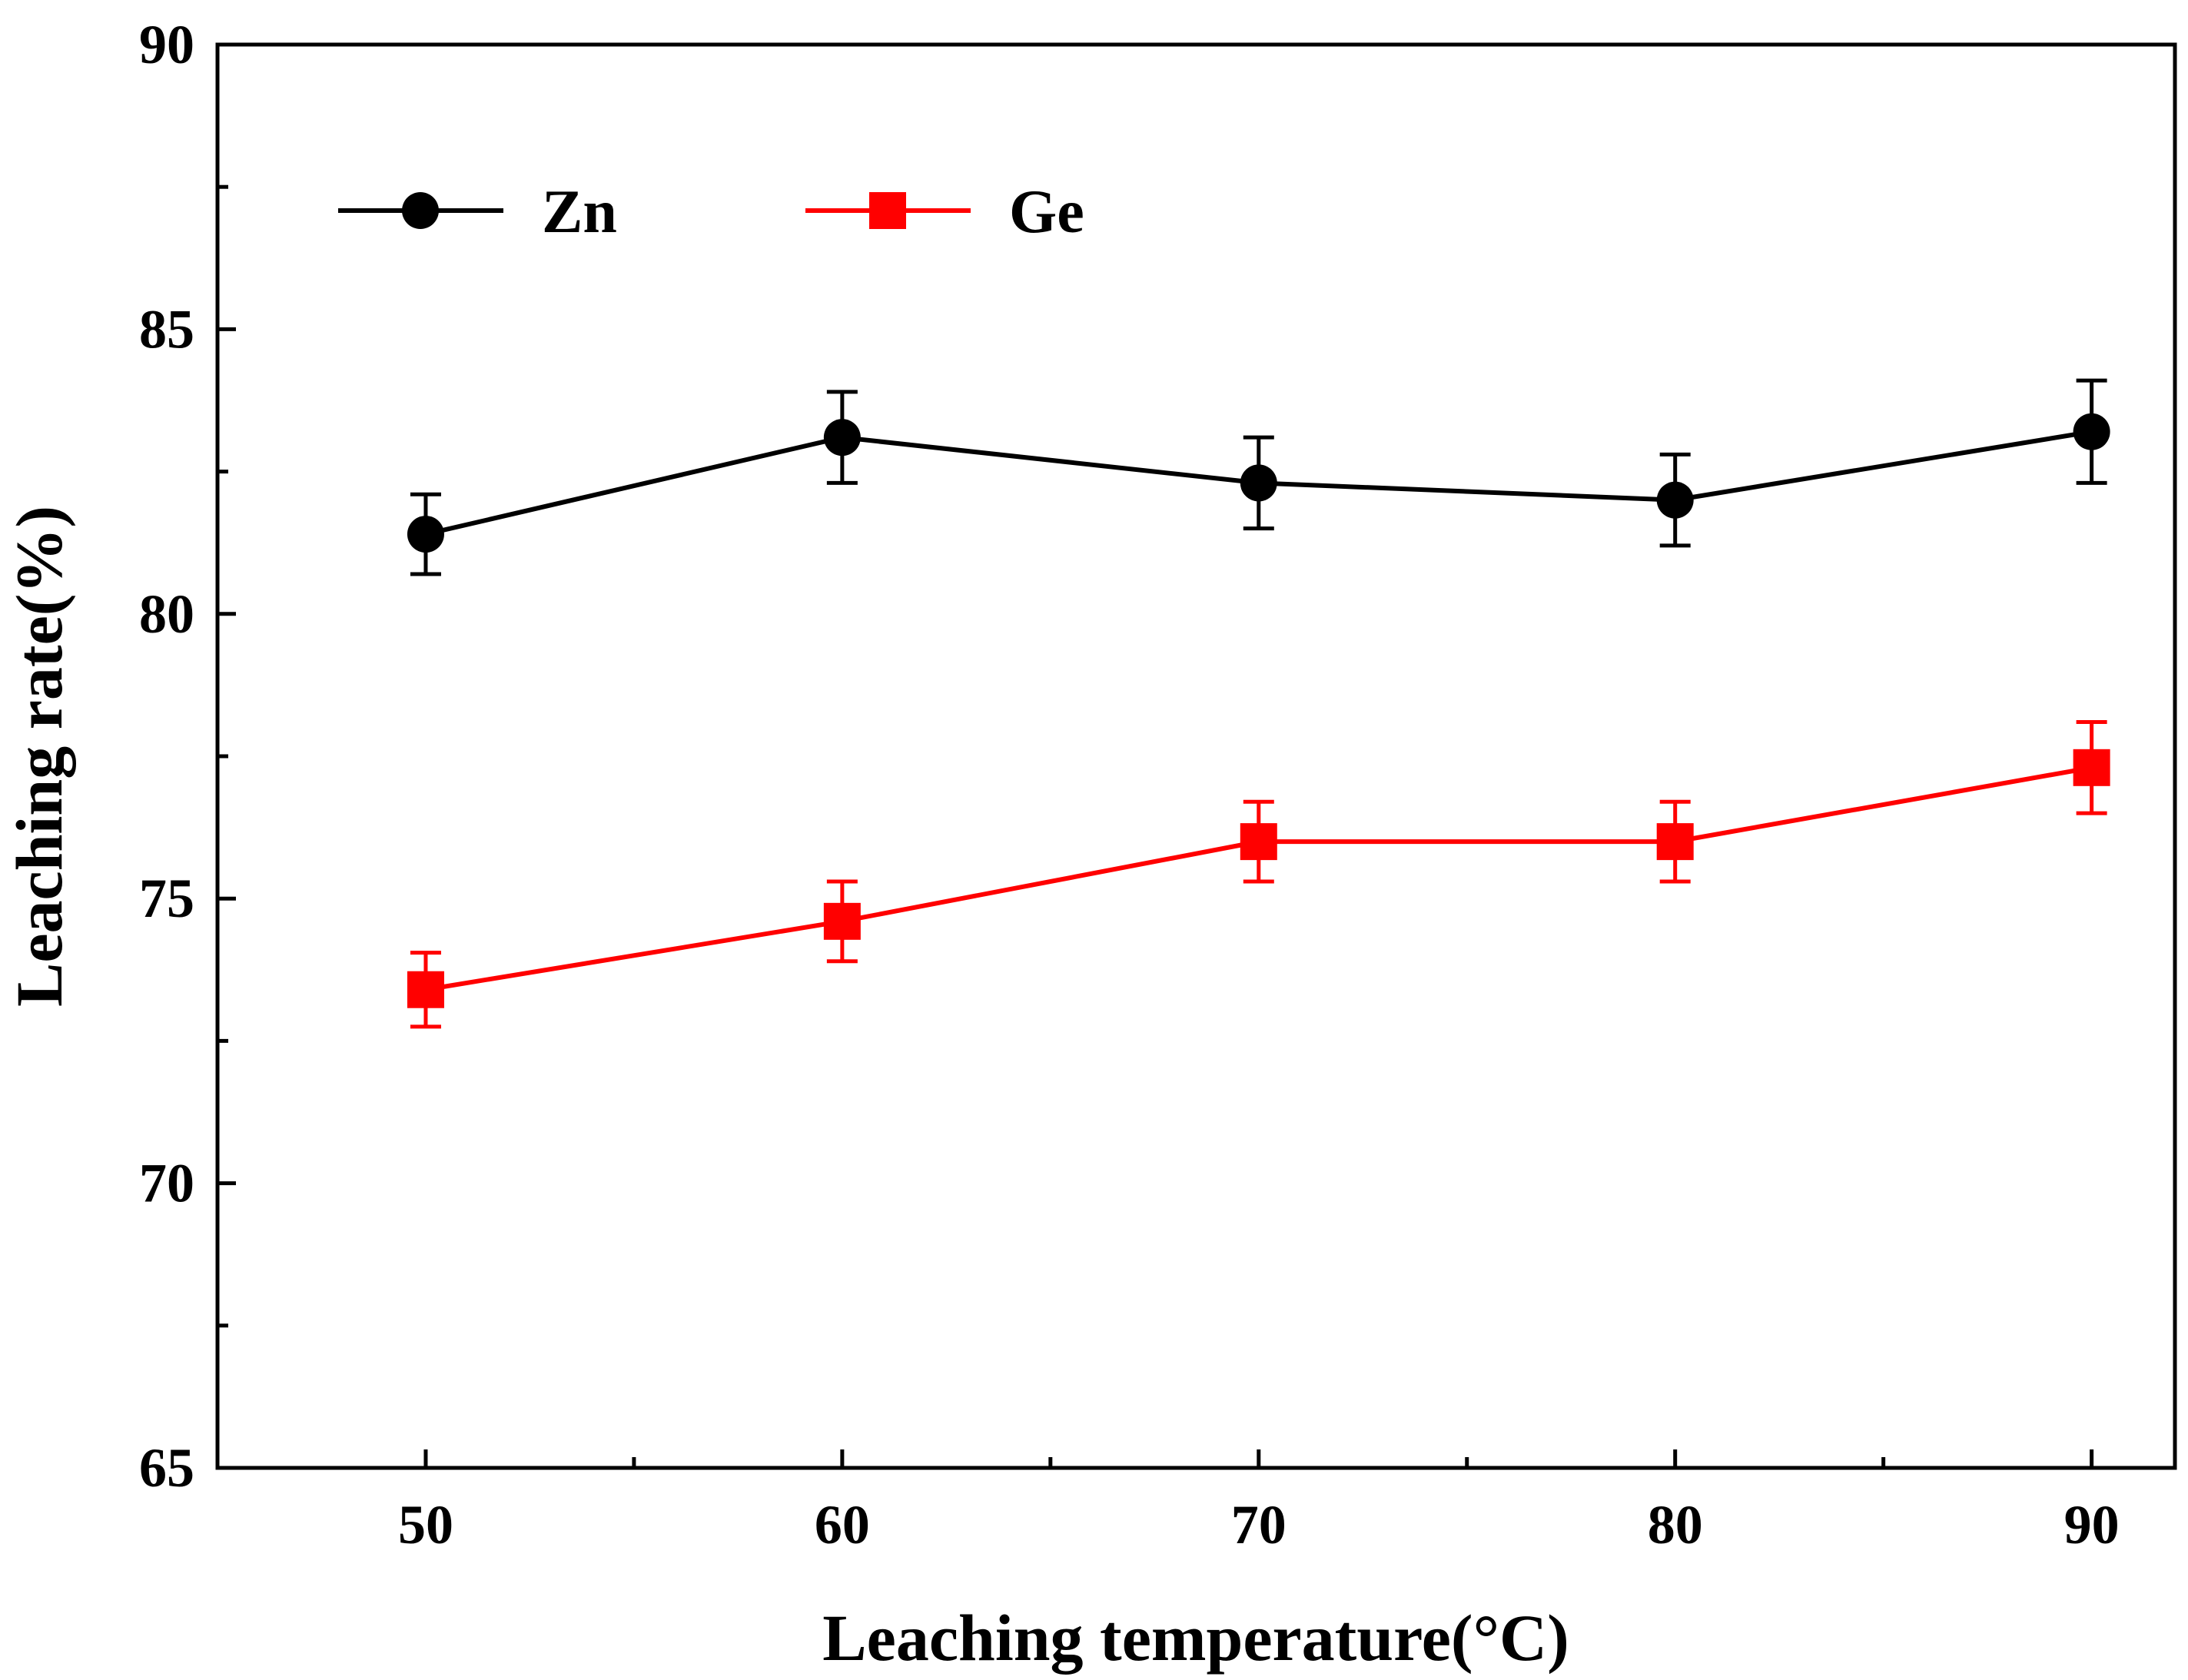 This screenshot has width=2188, height=1680. What do you see at coordinates (1675, 1525) in the screenshot?
I see `x-tick-label: 80` at bounding box center [1675, 1525].